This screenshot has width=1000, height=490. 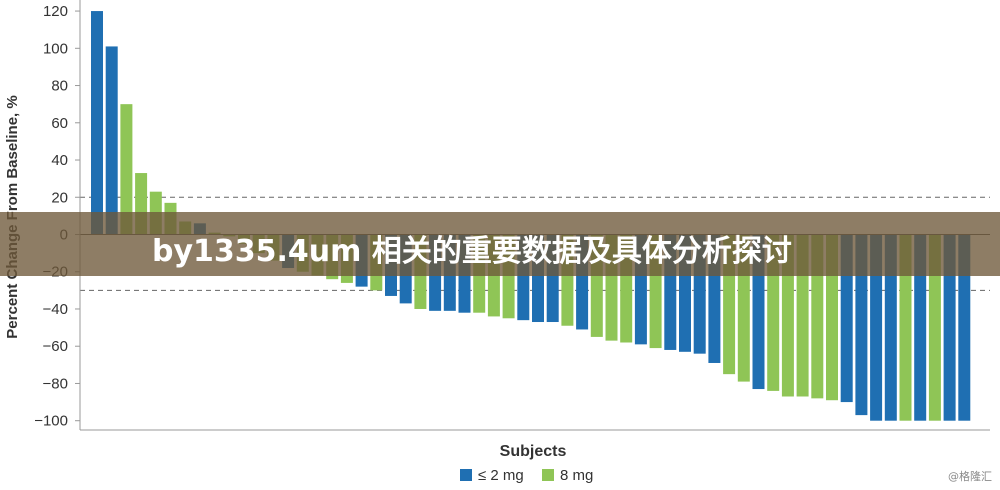 What do you see at coordinates (526, 475) in the screenshot?
I see `legend: ≤ 2 mg 8 mg` at bounding box center [526, 475].